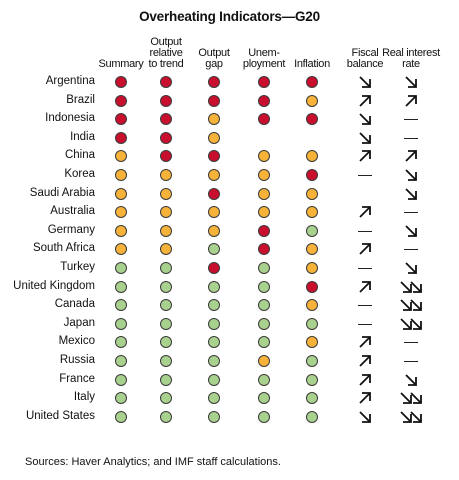  What do you see at coordinates (121, 156) in the screenshot?
I see `indicator-dot-china-summary` at bounding box center [121, 156].